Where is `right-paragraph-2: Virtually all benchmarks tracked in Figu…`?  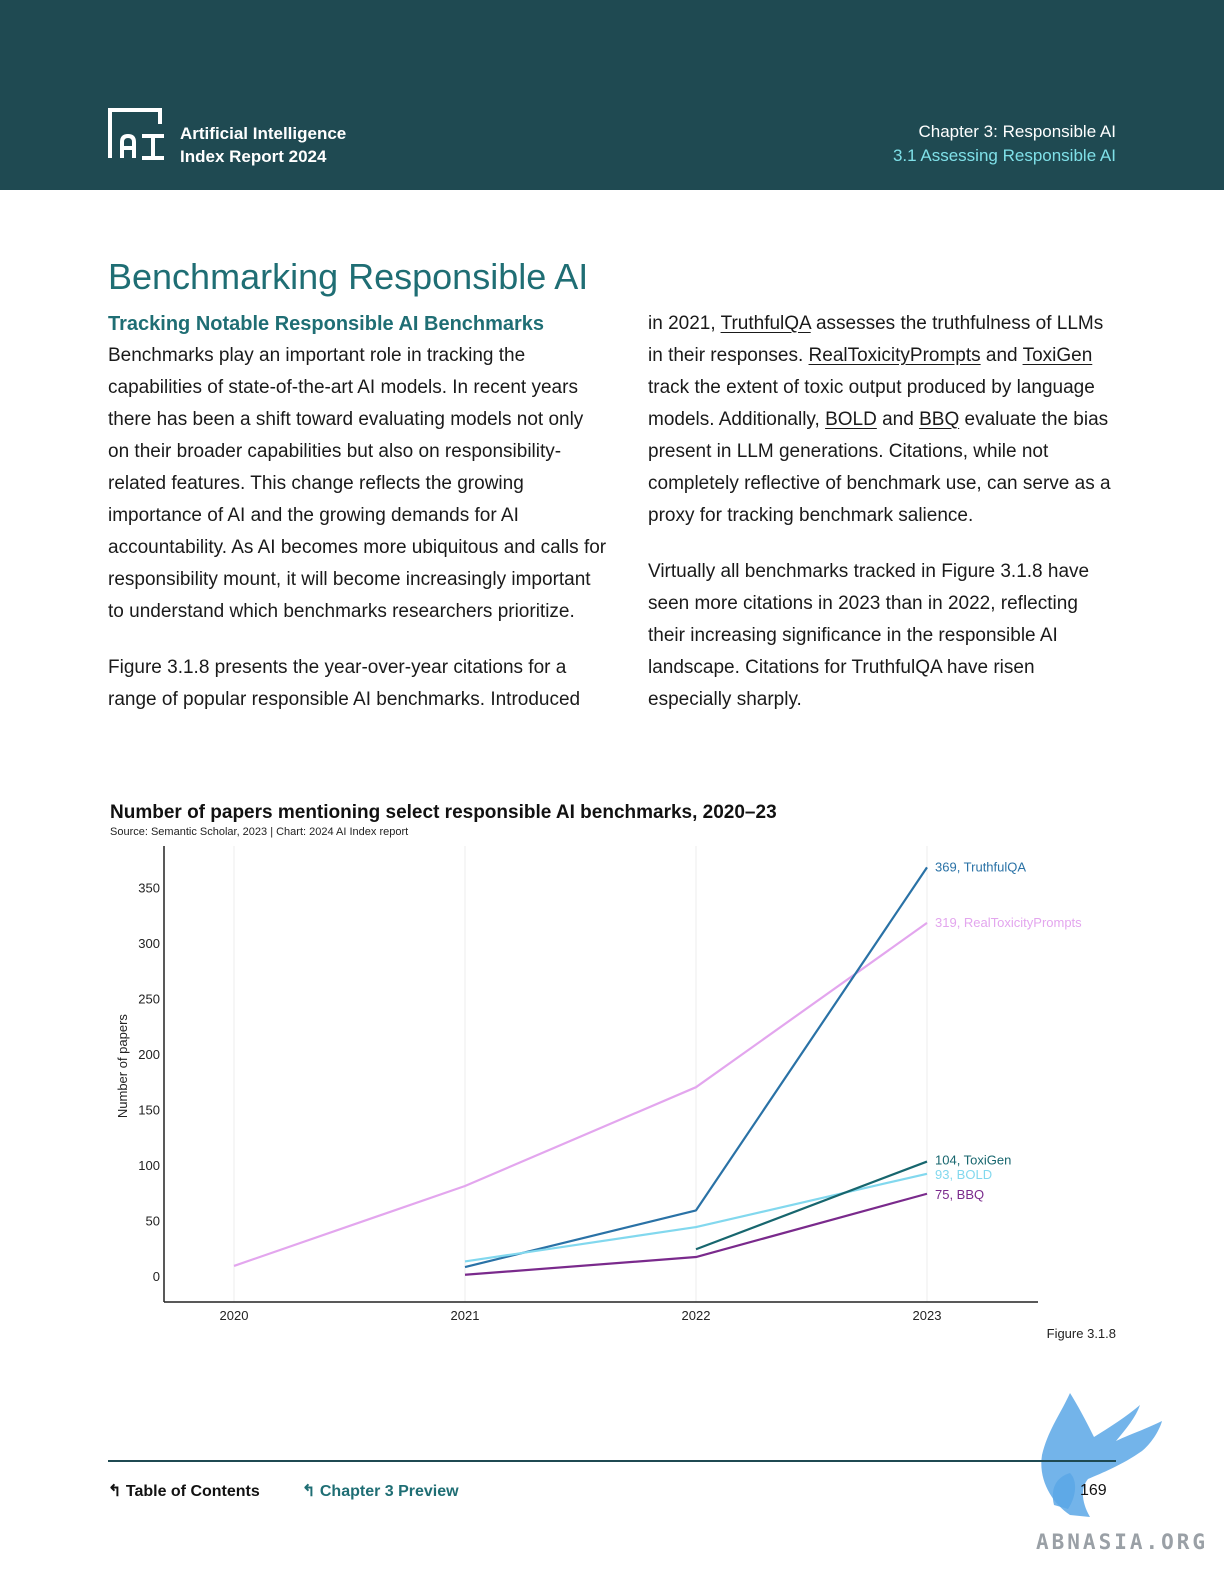 right-paragraph-2: Virtually all benchmarks tracked in Figu… is located at coordinates (869, 635).